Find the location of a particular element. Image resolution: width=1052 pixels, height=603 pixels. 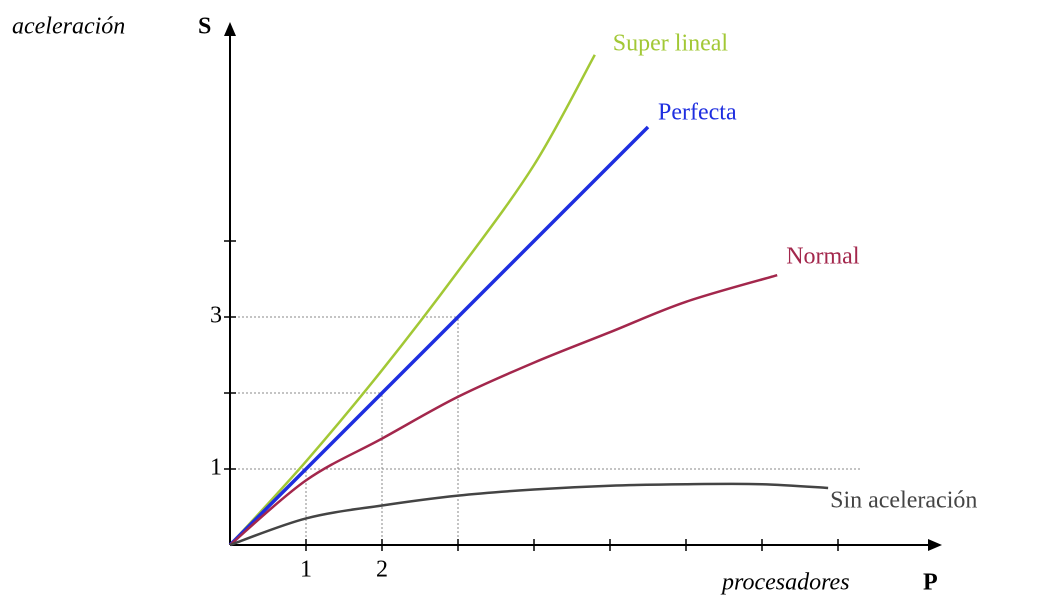

x-axis-symbol: P is located at coordinates (930, 583).